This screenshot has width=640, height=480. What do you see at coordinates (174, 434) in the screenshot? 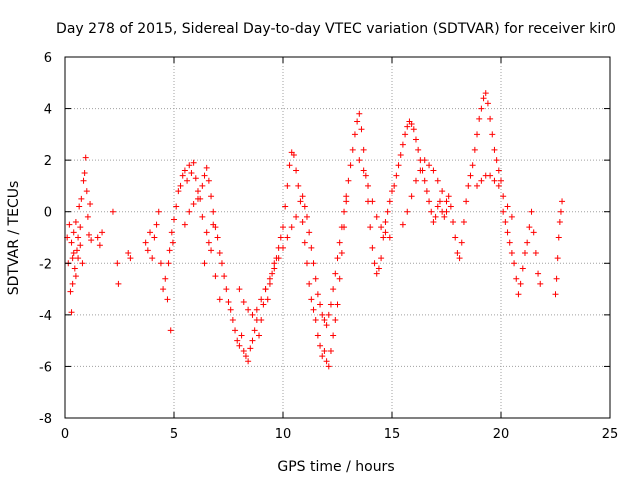
I see `x-tick-label: 5` at bounding box center [174, 434].